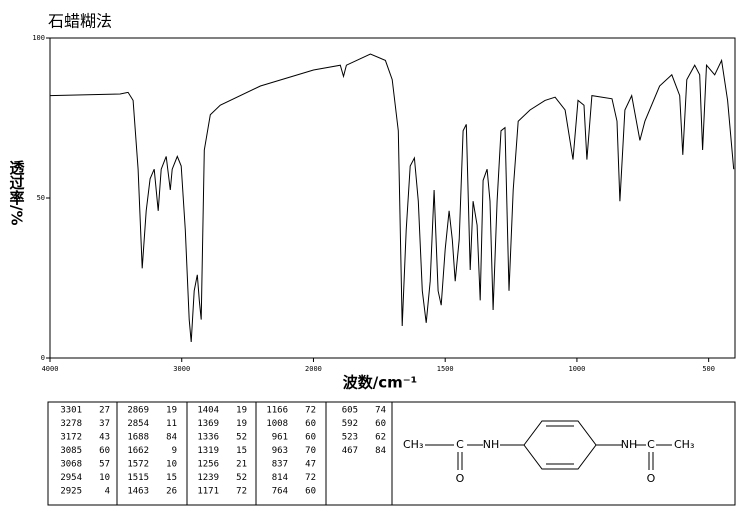 This screenshot has width=737, height=510. What do you see at coordinates (445, 369) in the screenshot?
I see `x-tick-label: 1500` at bounding box center [445, 369].